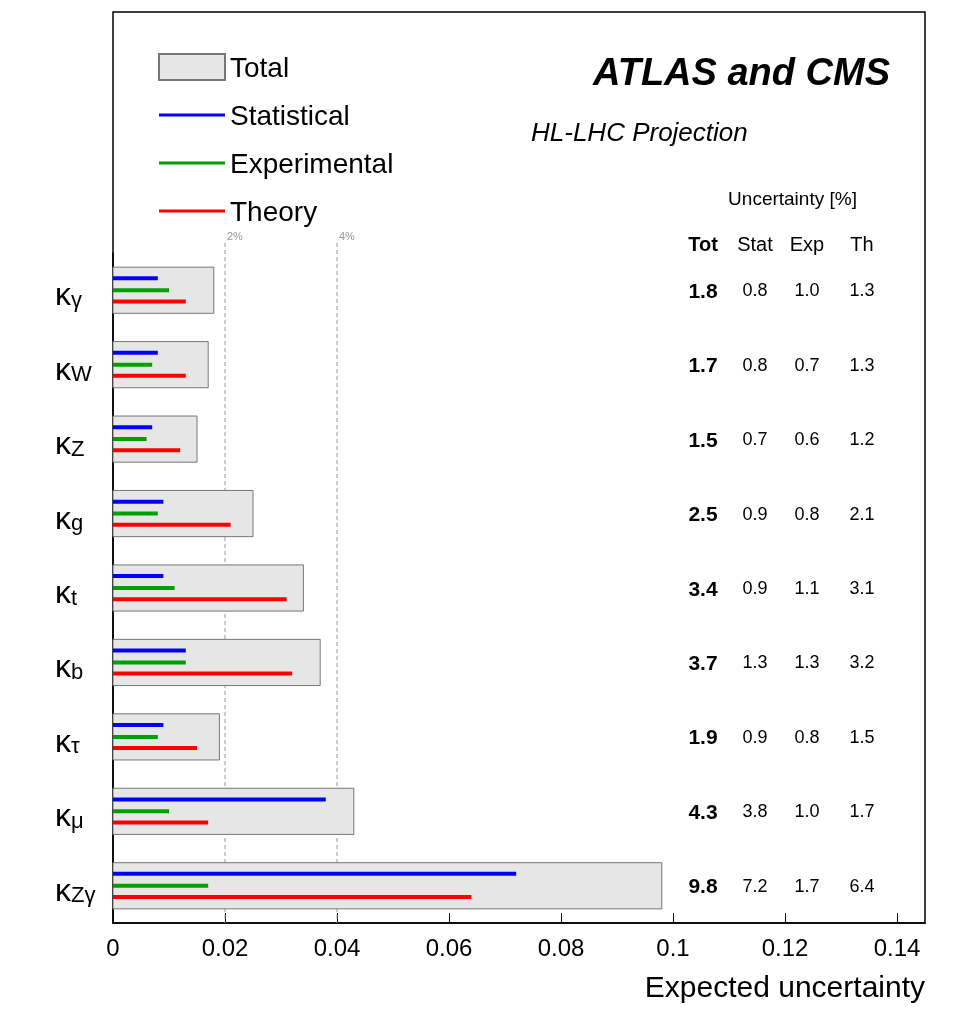 This screenshot has width=953, height=1028. Describe the element at coordinates (312, 163) in the screenshot. I see `legend-label: Experimental` at that location.